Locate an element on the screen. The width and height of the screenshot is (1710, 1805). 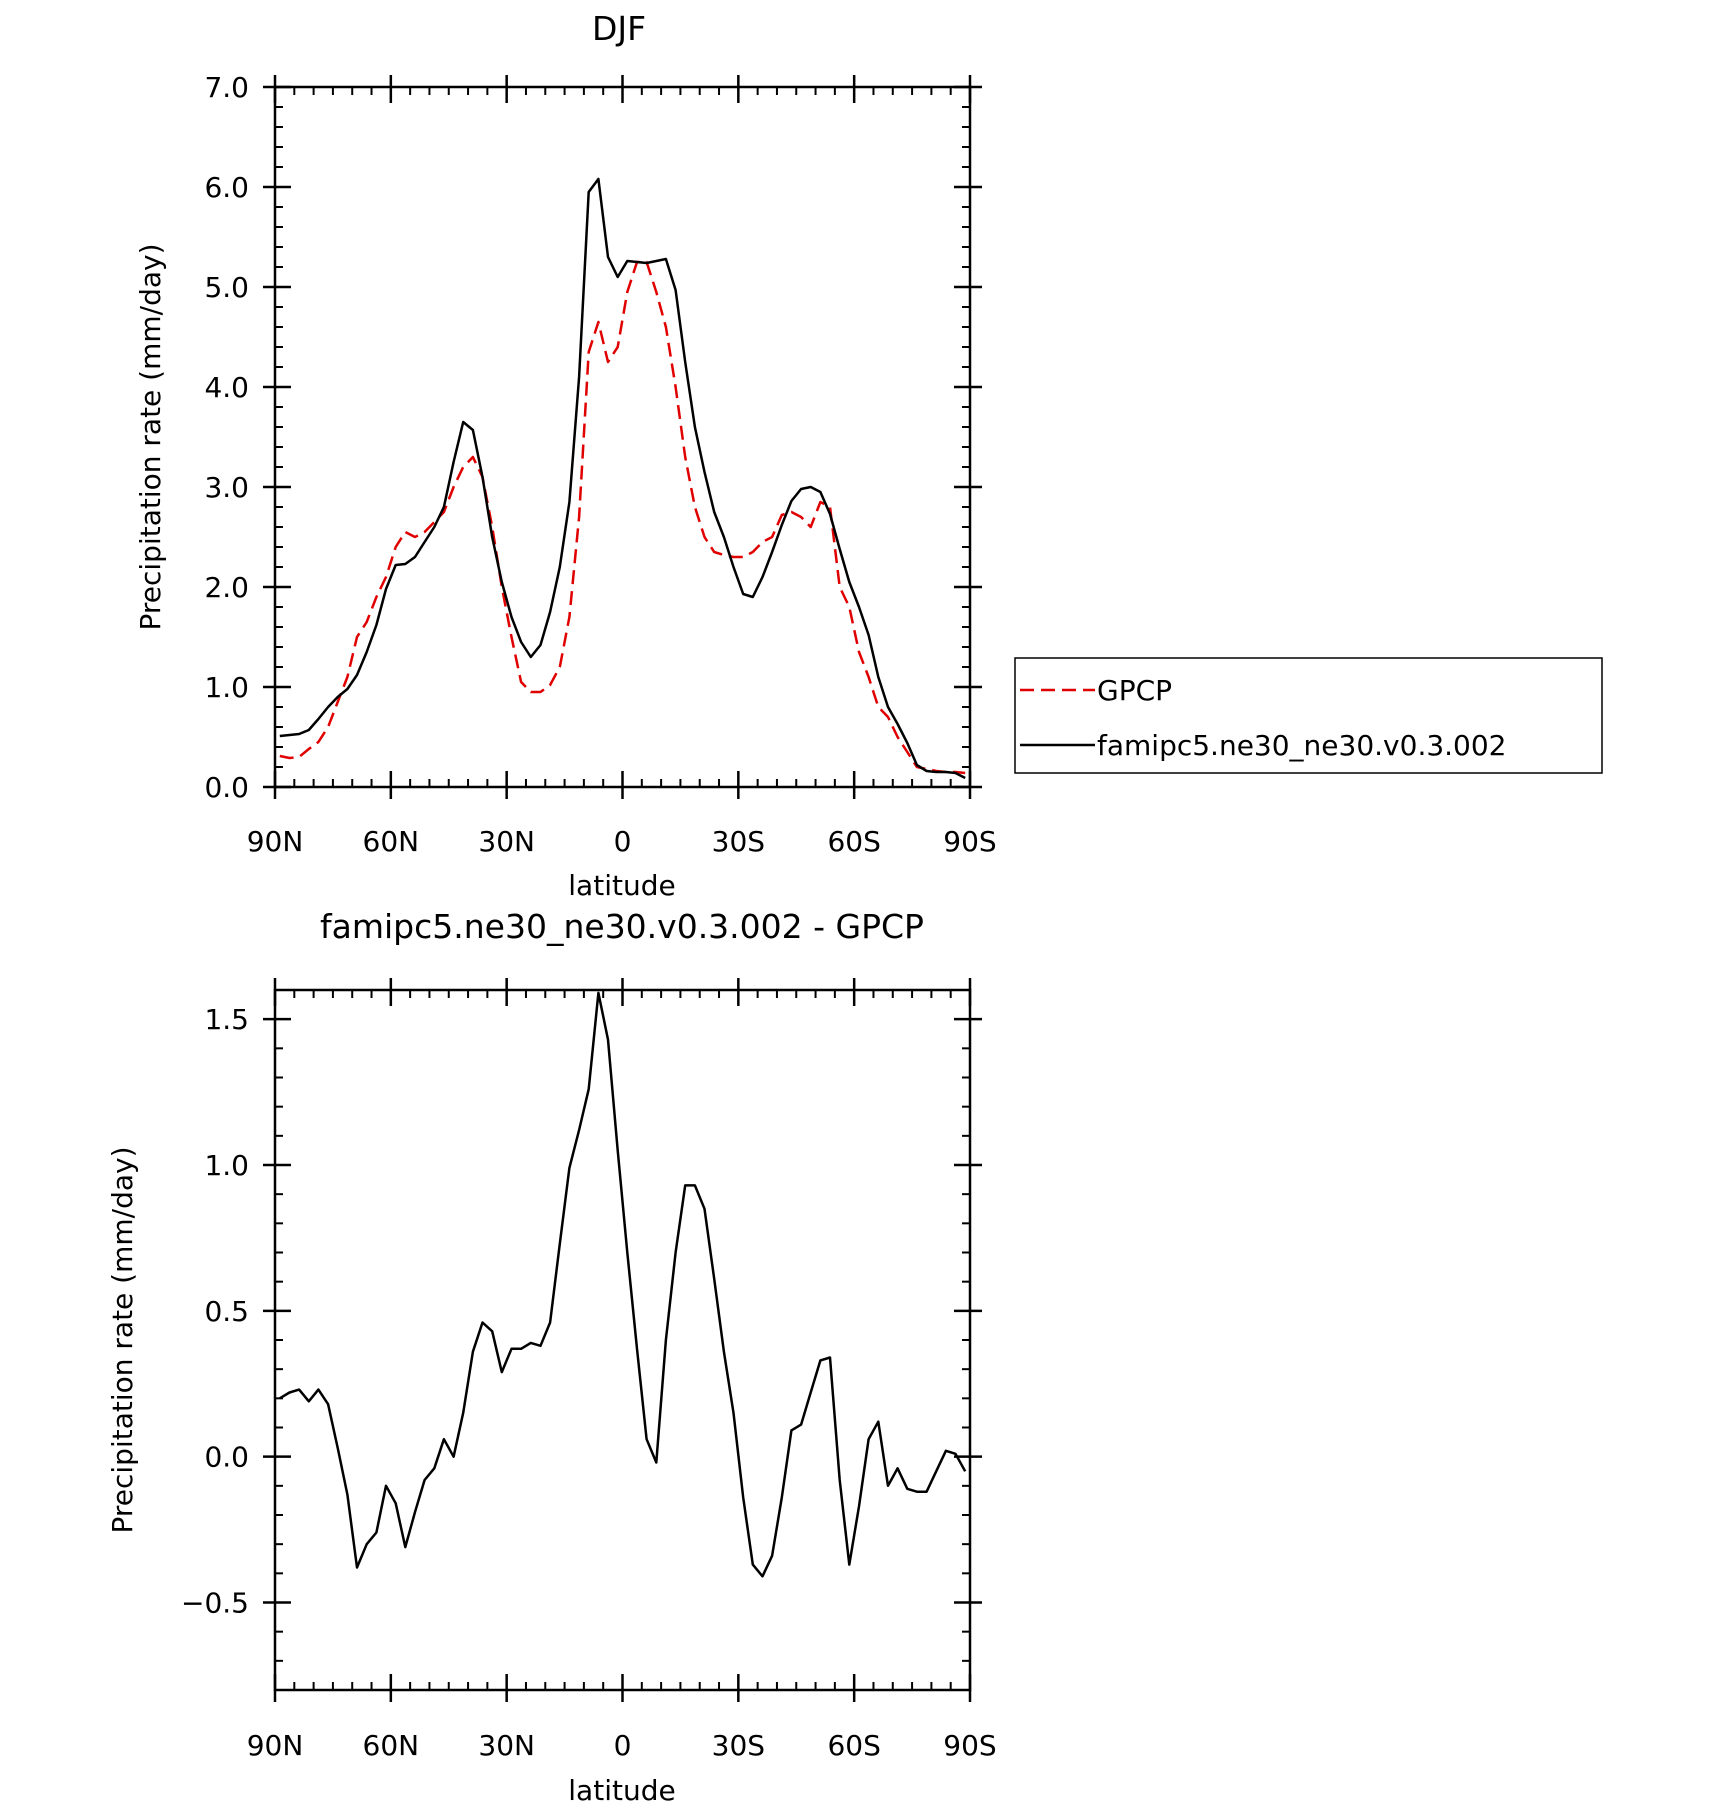
y-tick-label: 0.5 is located at coordinates (226, 1311).